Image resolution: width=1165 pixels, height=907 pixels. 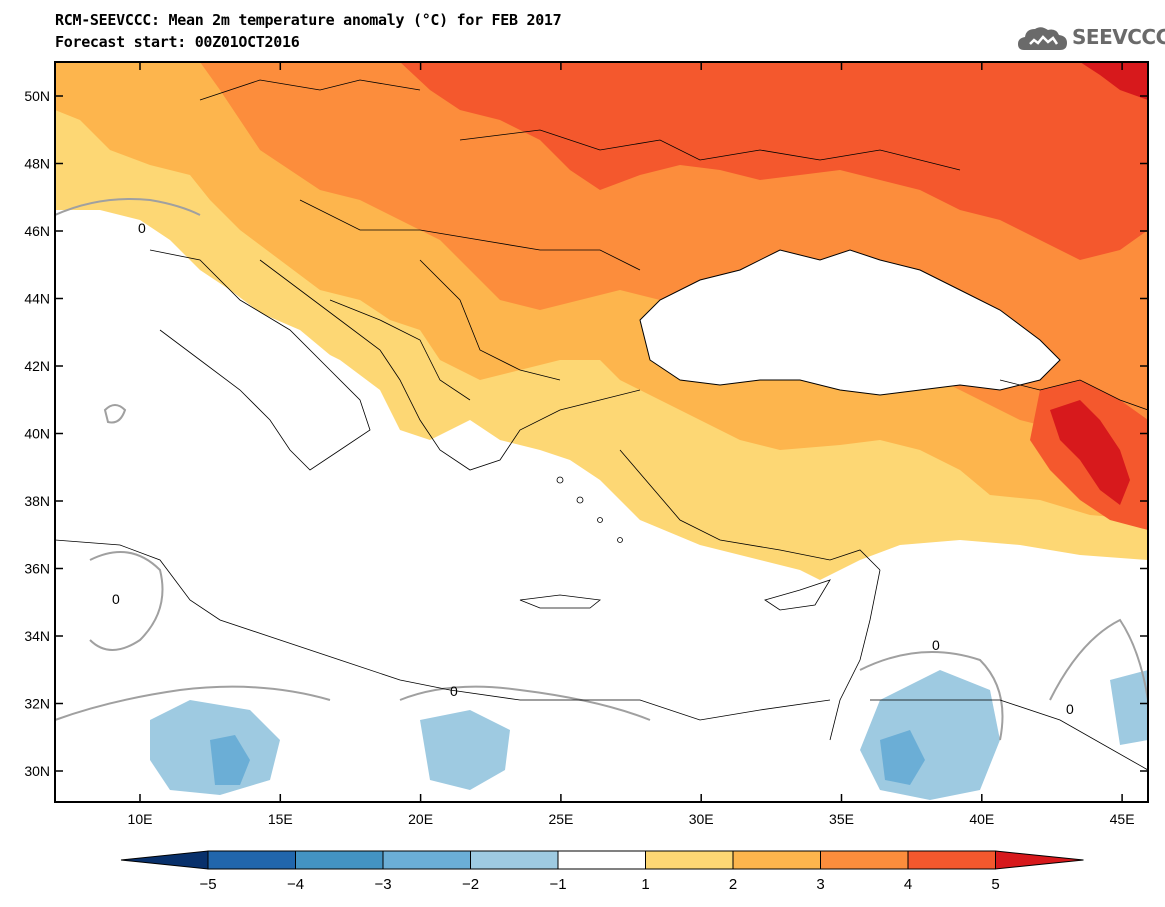 I want to click on lon-label: 30E, so click(x=701, y=819).